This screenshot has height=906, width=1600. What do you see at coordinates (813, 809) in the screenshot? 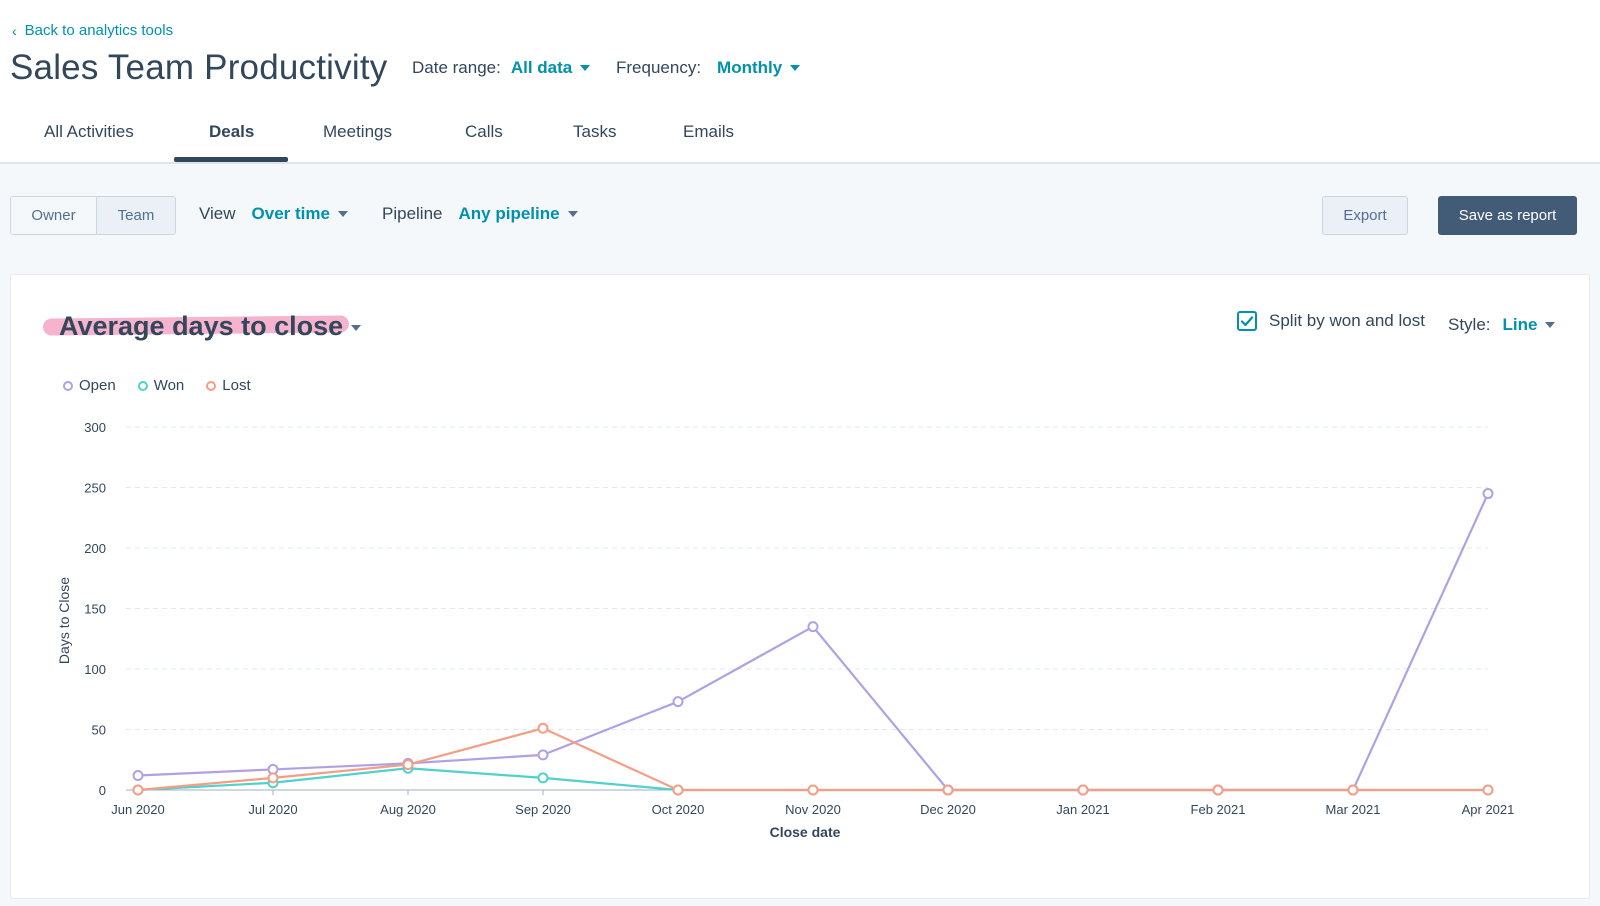
I see `x-tick-label: Nov 2020` at bounding box center [813, 809].